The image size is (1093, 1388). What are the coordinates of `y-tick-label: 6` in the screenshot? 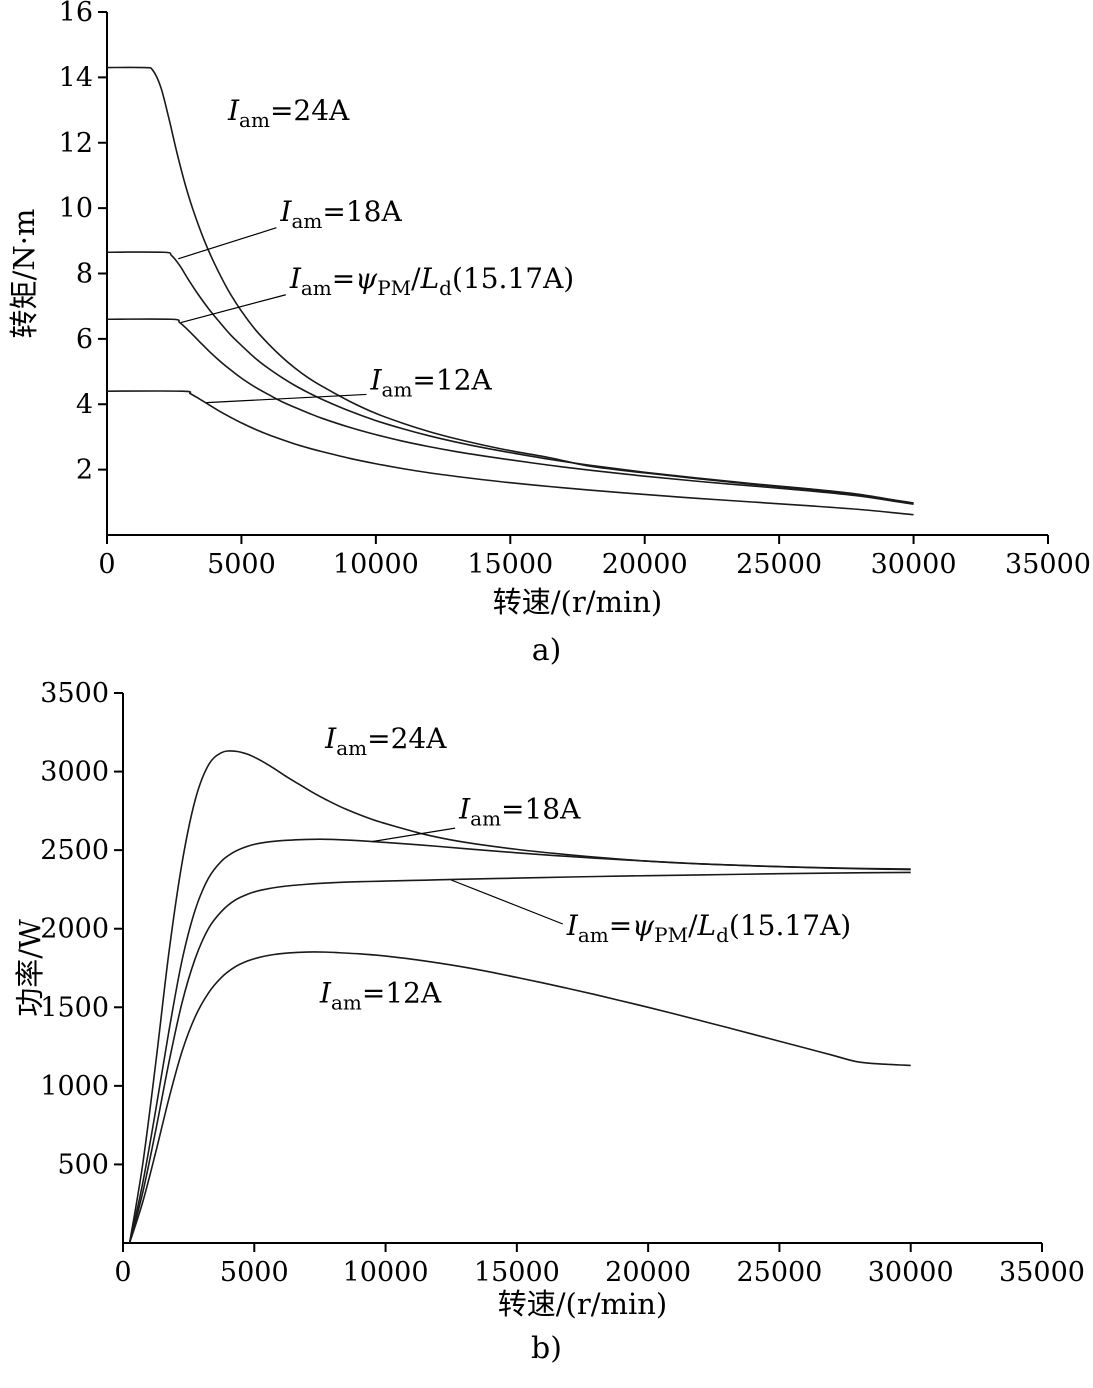 It's located at (84, 339).